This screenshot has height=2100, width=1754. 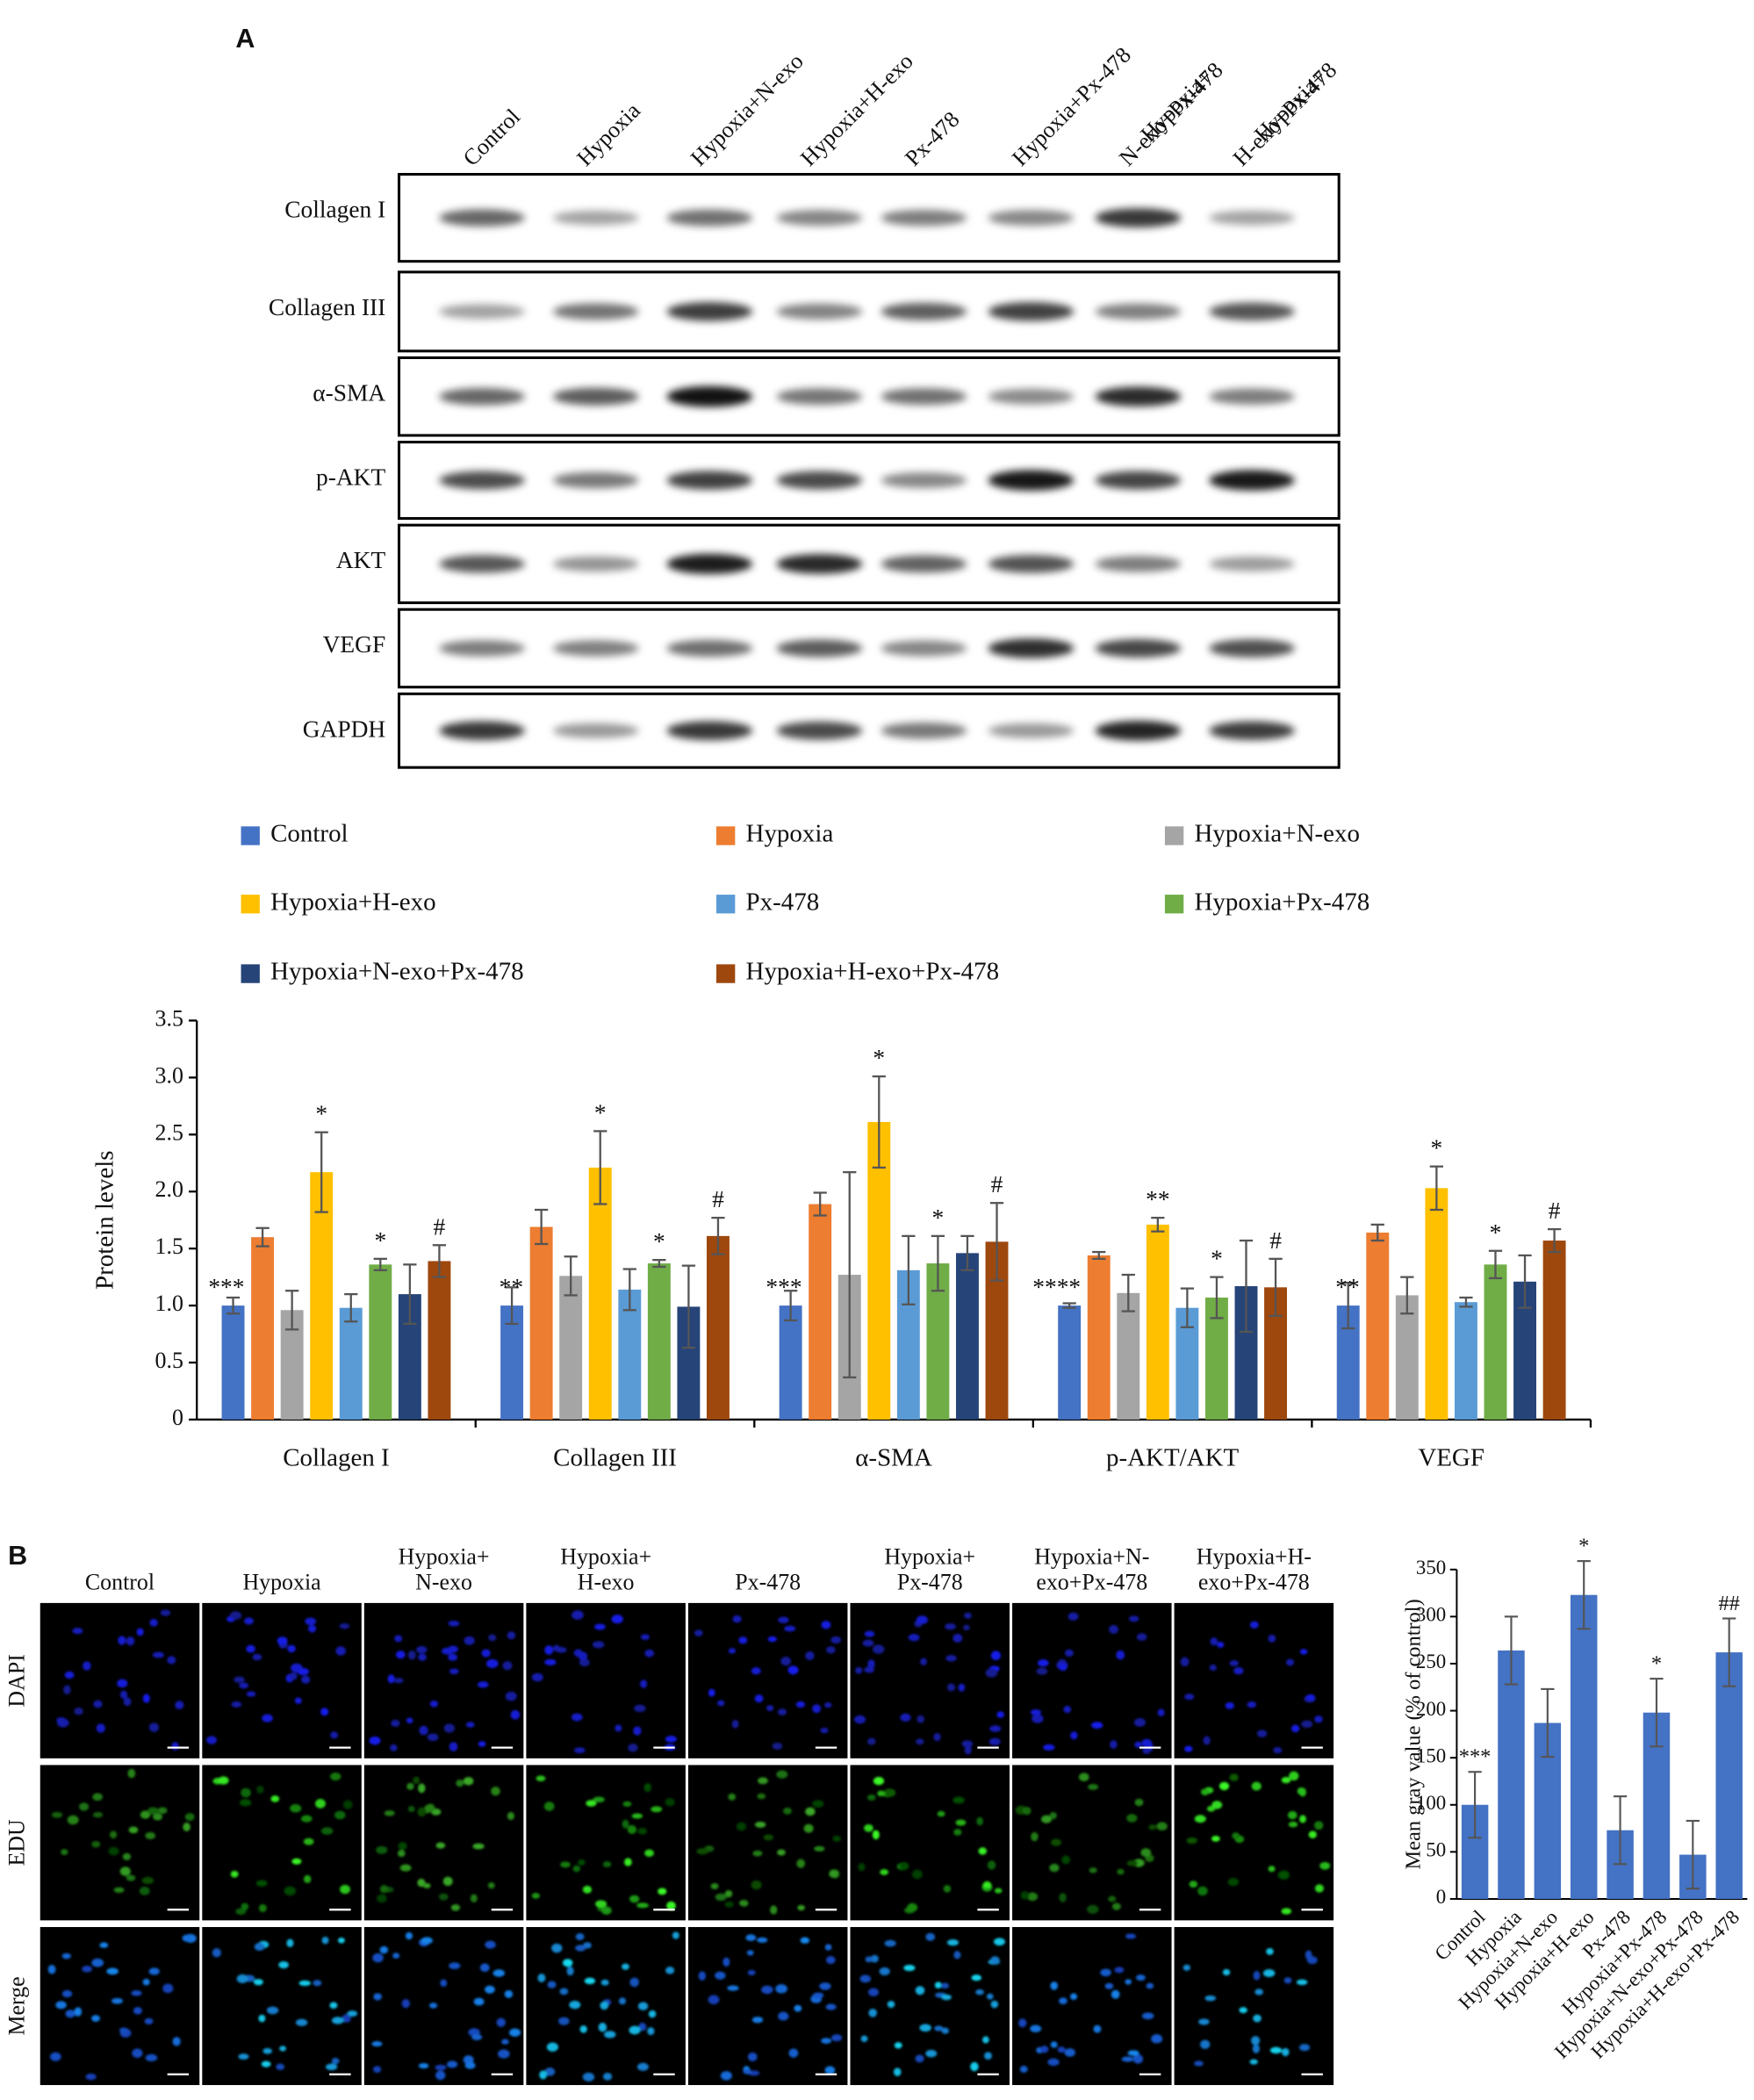 What do you see at coordinates (1254, 1582) in the screenshot?
I see `column-label: exo+Px-478` at bounding box center [1254, 1582].